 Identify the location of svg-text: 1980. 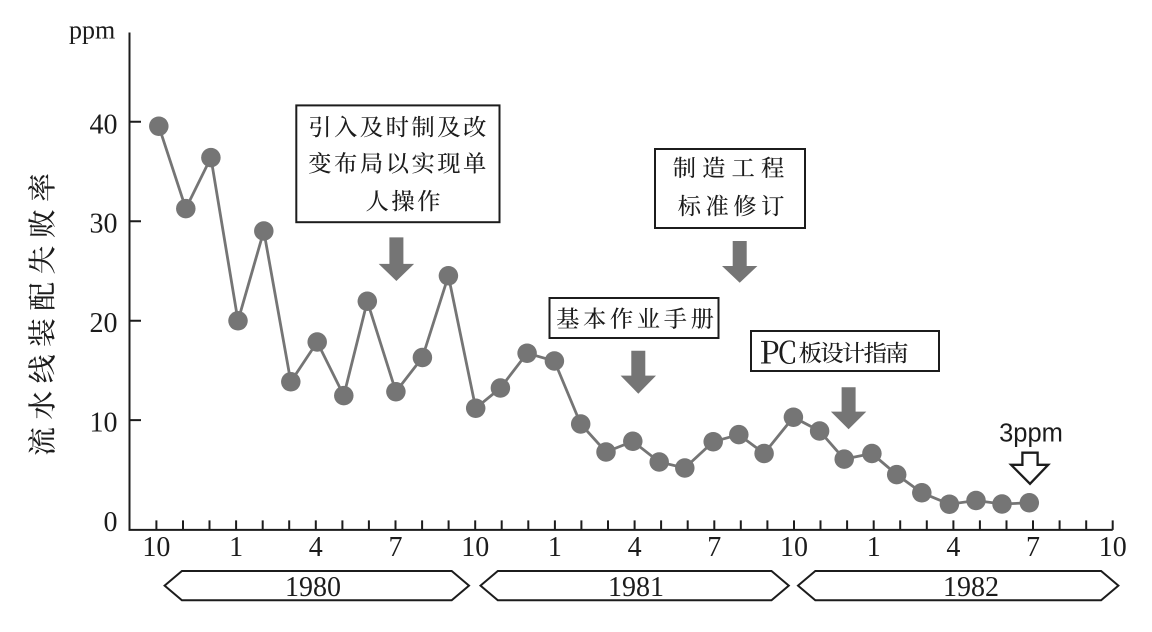
(313, 587).